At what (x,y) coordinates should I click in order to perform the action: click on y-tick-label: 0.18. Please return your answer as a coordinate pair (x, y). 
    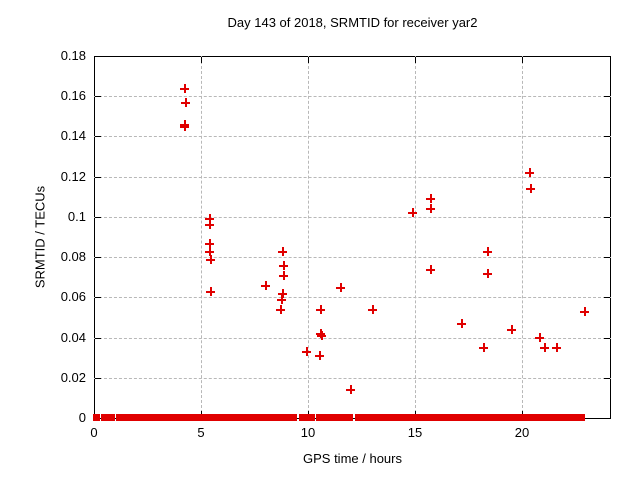
    Looking at the image, I should click on (73, 55).